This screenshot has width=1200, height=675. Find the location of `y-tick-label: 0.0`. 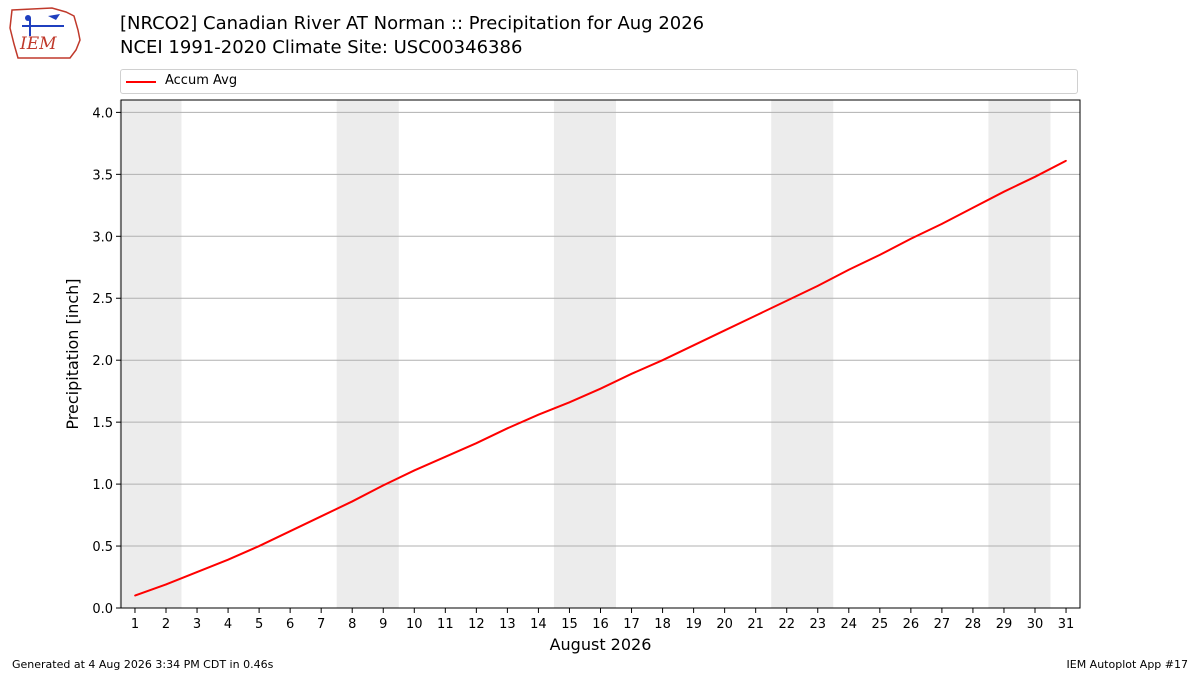

y-tick-label: 0.0 is located at coordinates (102, 609).